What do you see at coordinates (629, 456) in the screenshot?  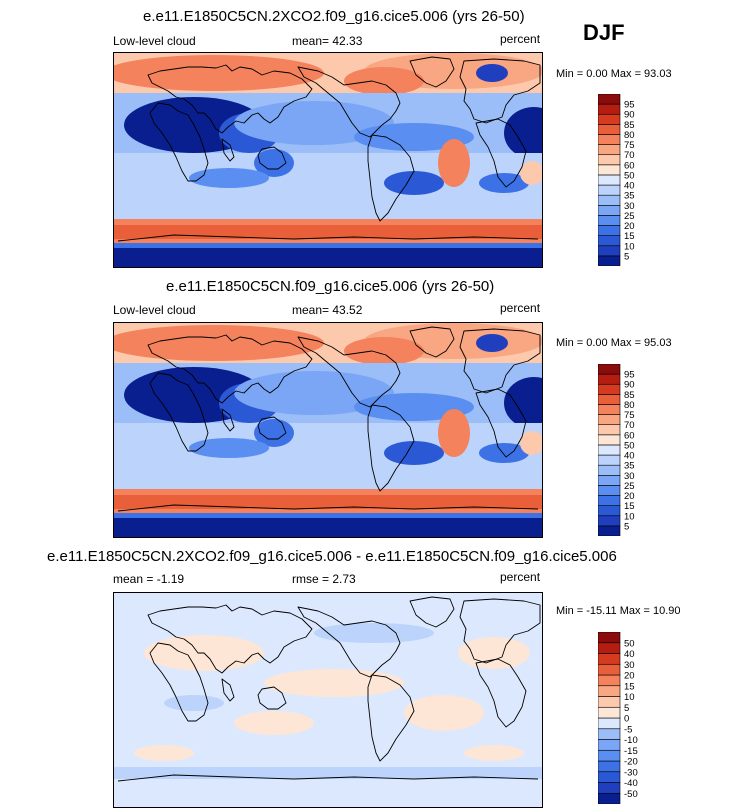 I see `colorbar-tick-label: 40` at bounding box center [629, 456].